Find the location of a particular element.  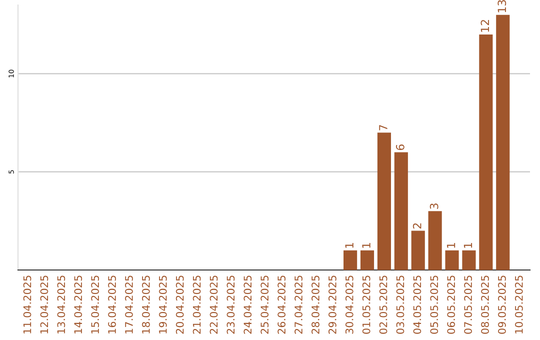

x-tick-label: 06.05.2025 is located at coordinates (451, 305).